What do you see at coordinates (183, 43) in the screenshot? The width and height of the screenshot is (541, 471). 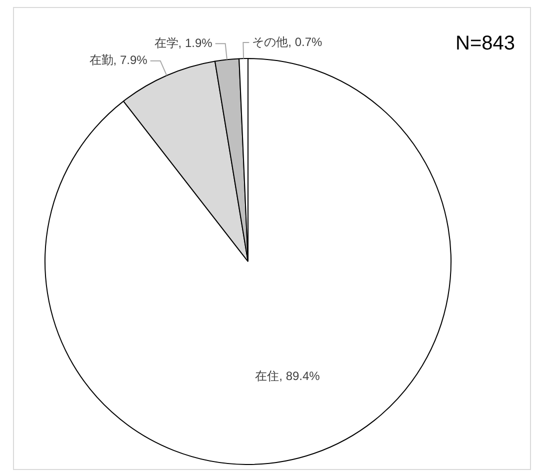 I see `slice-label: 在学, 1.9%` at bounding box center [183, 43].